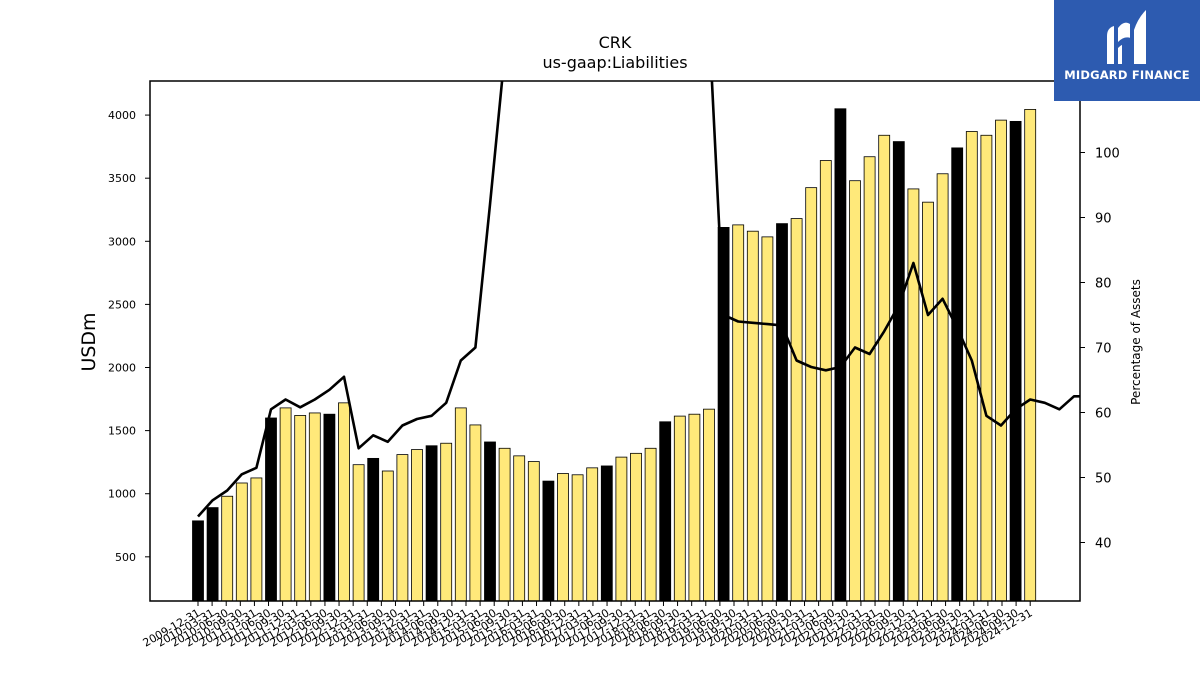  I want to click on y-tick-label: 3500, so click(122, 178).